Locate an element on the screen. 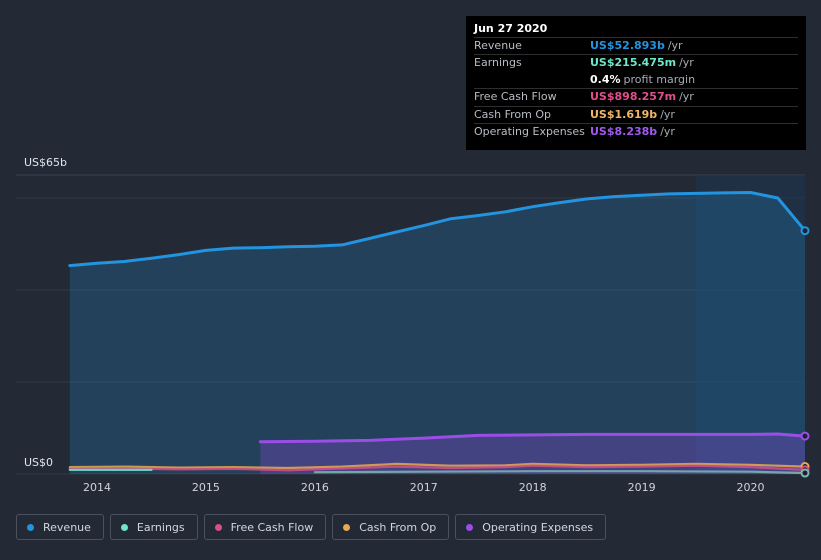 This screenshot has width=821, height=560. y-tick-label: US$65b is located at coordinates (45, 162).